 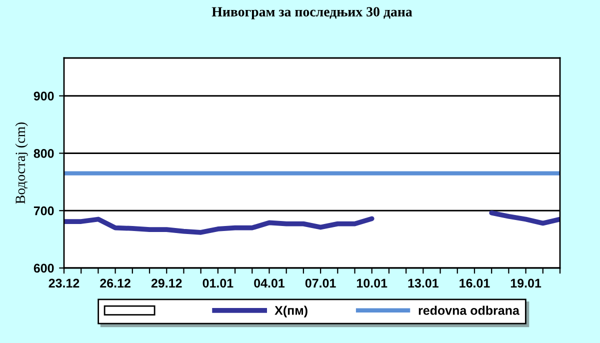 What do you see at coordinates (44, 153) in the screenshot?
I see `y-tick-label: 800` at bounding box center [44, 153].